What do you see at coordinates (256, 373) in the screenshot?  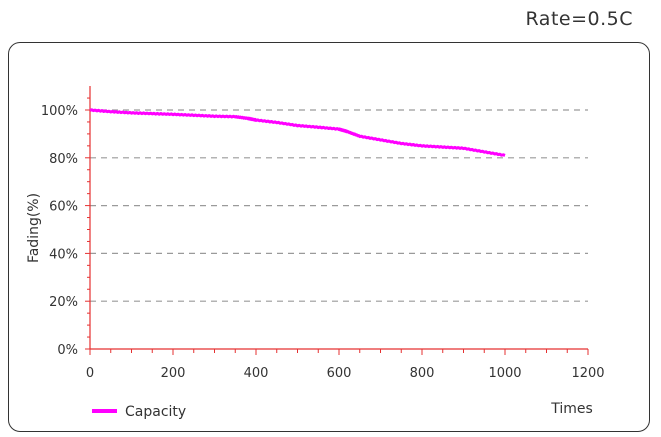 I see `x-tick-label-400: 400` at bounding box center [256, 373].